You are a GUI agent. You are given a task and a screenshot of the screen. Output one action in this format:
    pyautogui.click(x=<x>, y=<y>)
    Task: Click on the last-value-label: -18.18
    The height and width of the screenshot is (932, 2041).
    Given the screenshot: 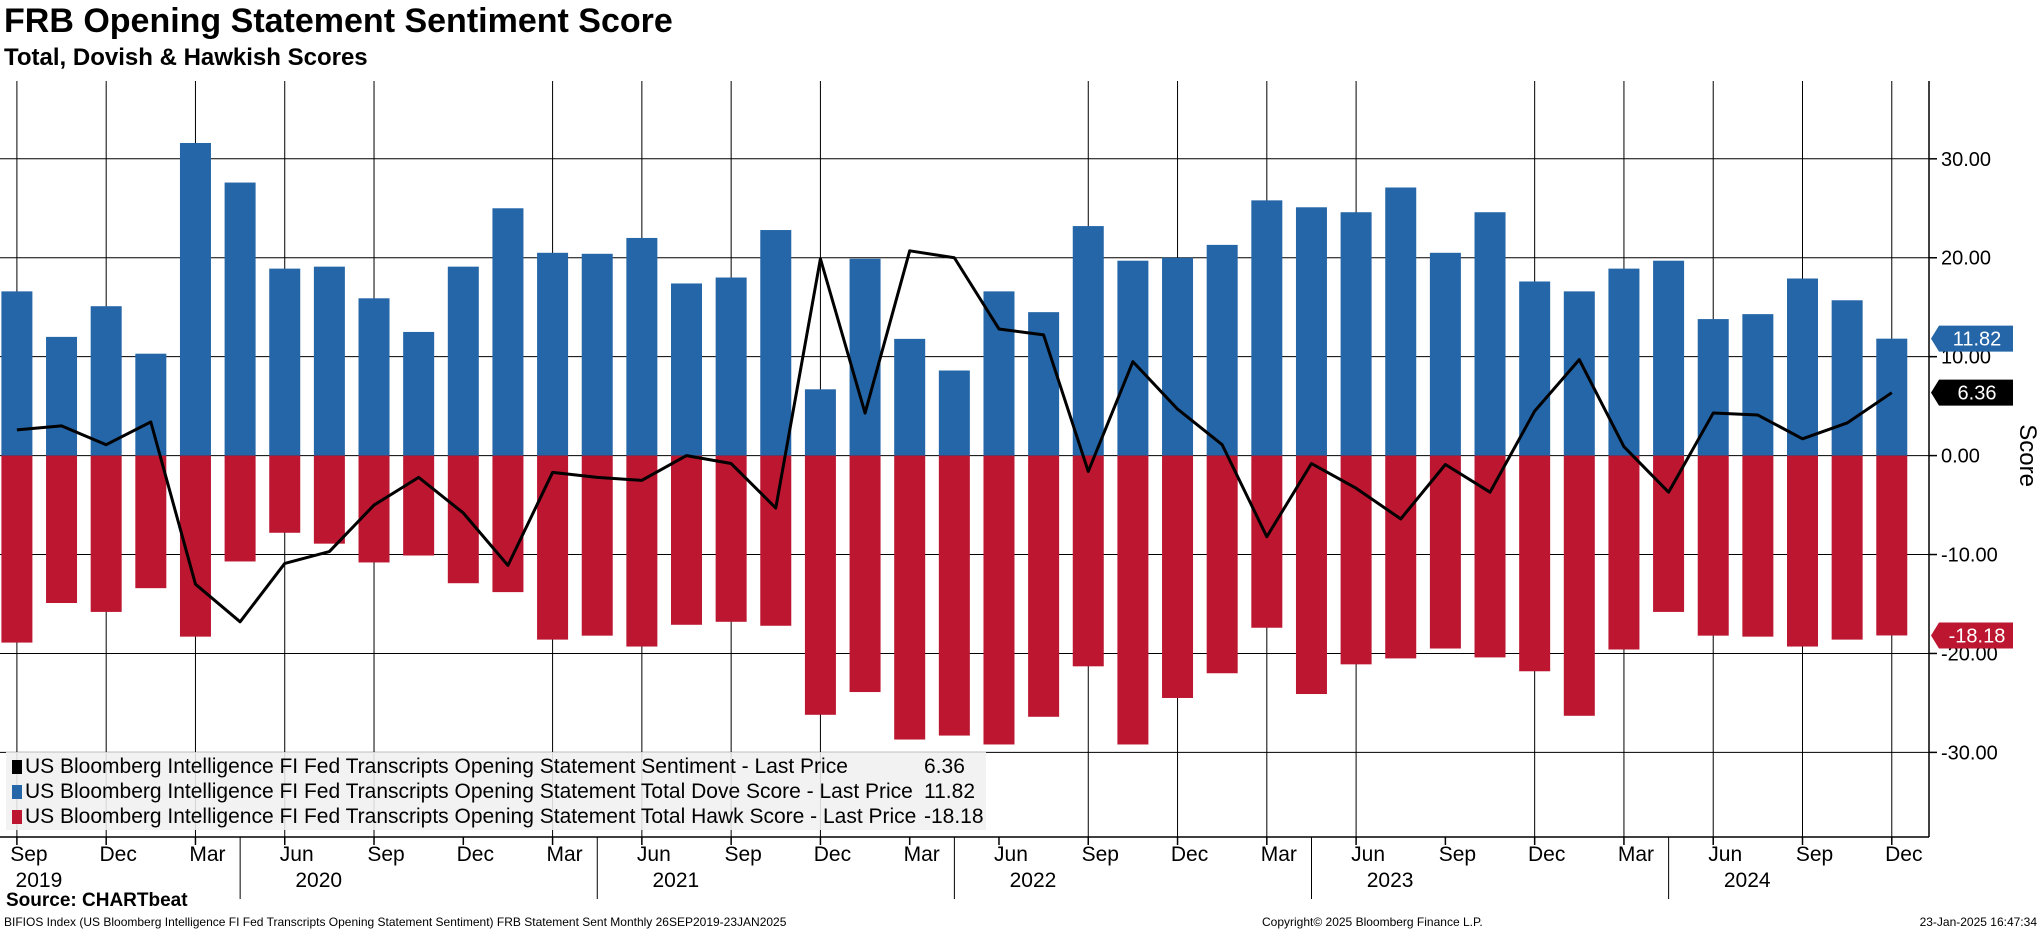 What is the action you would take?
    pyautogui.click(x=1977, y=636)
    